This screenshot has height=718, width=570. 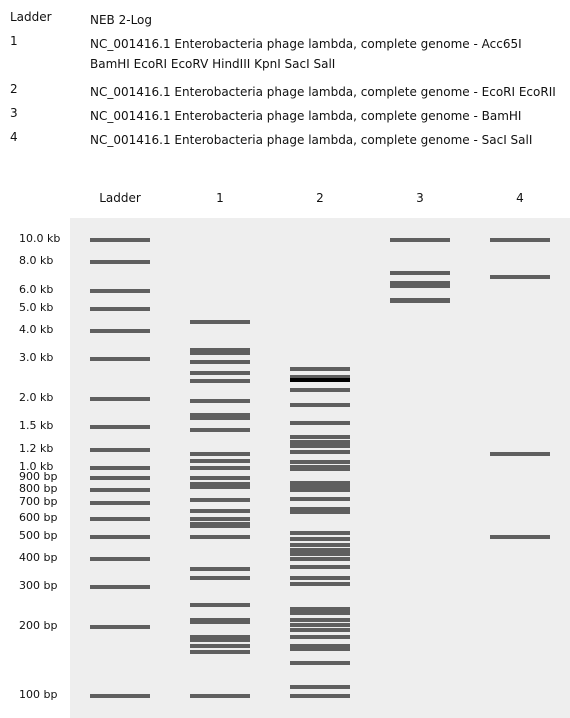 What do you see at coordinates (14, 89) in the screenshot?
I see `legend-key: 2` at bounding box center [14, 89].